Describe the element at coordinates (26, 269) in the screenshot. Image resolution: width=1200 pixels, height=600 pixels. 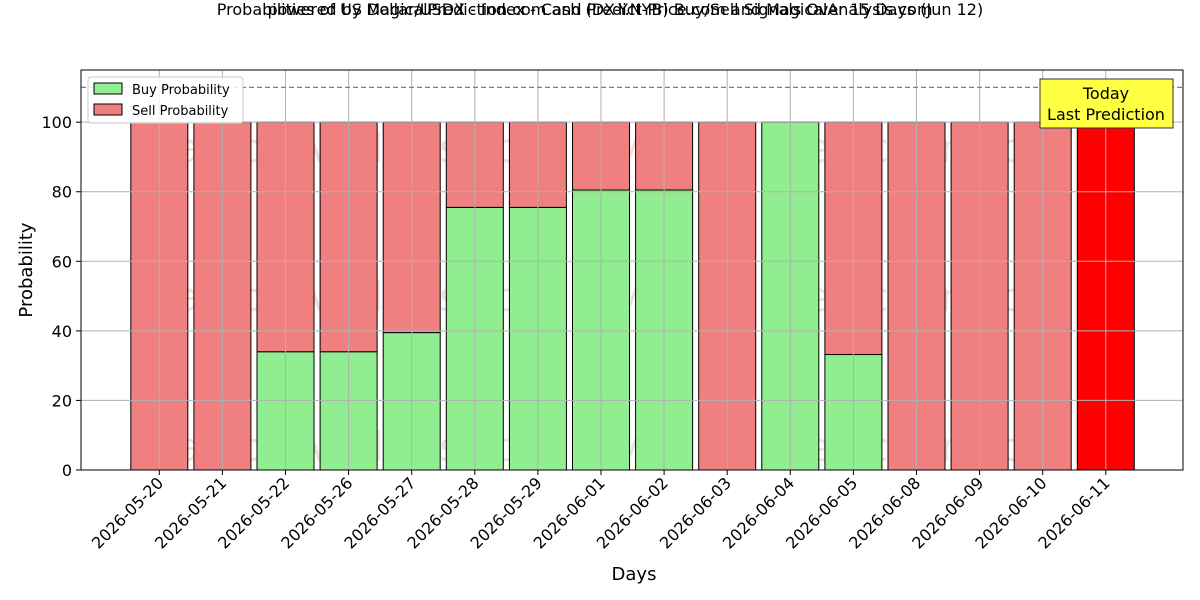
I see `y-axis-label: Probability` at that location.